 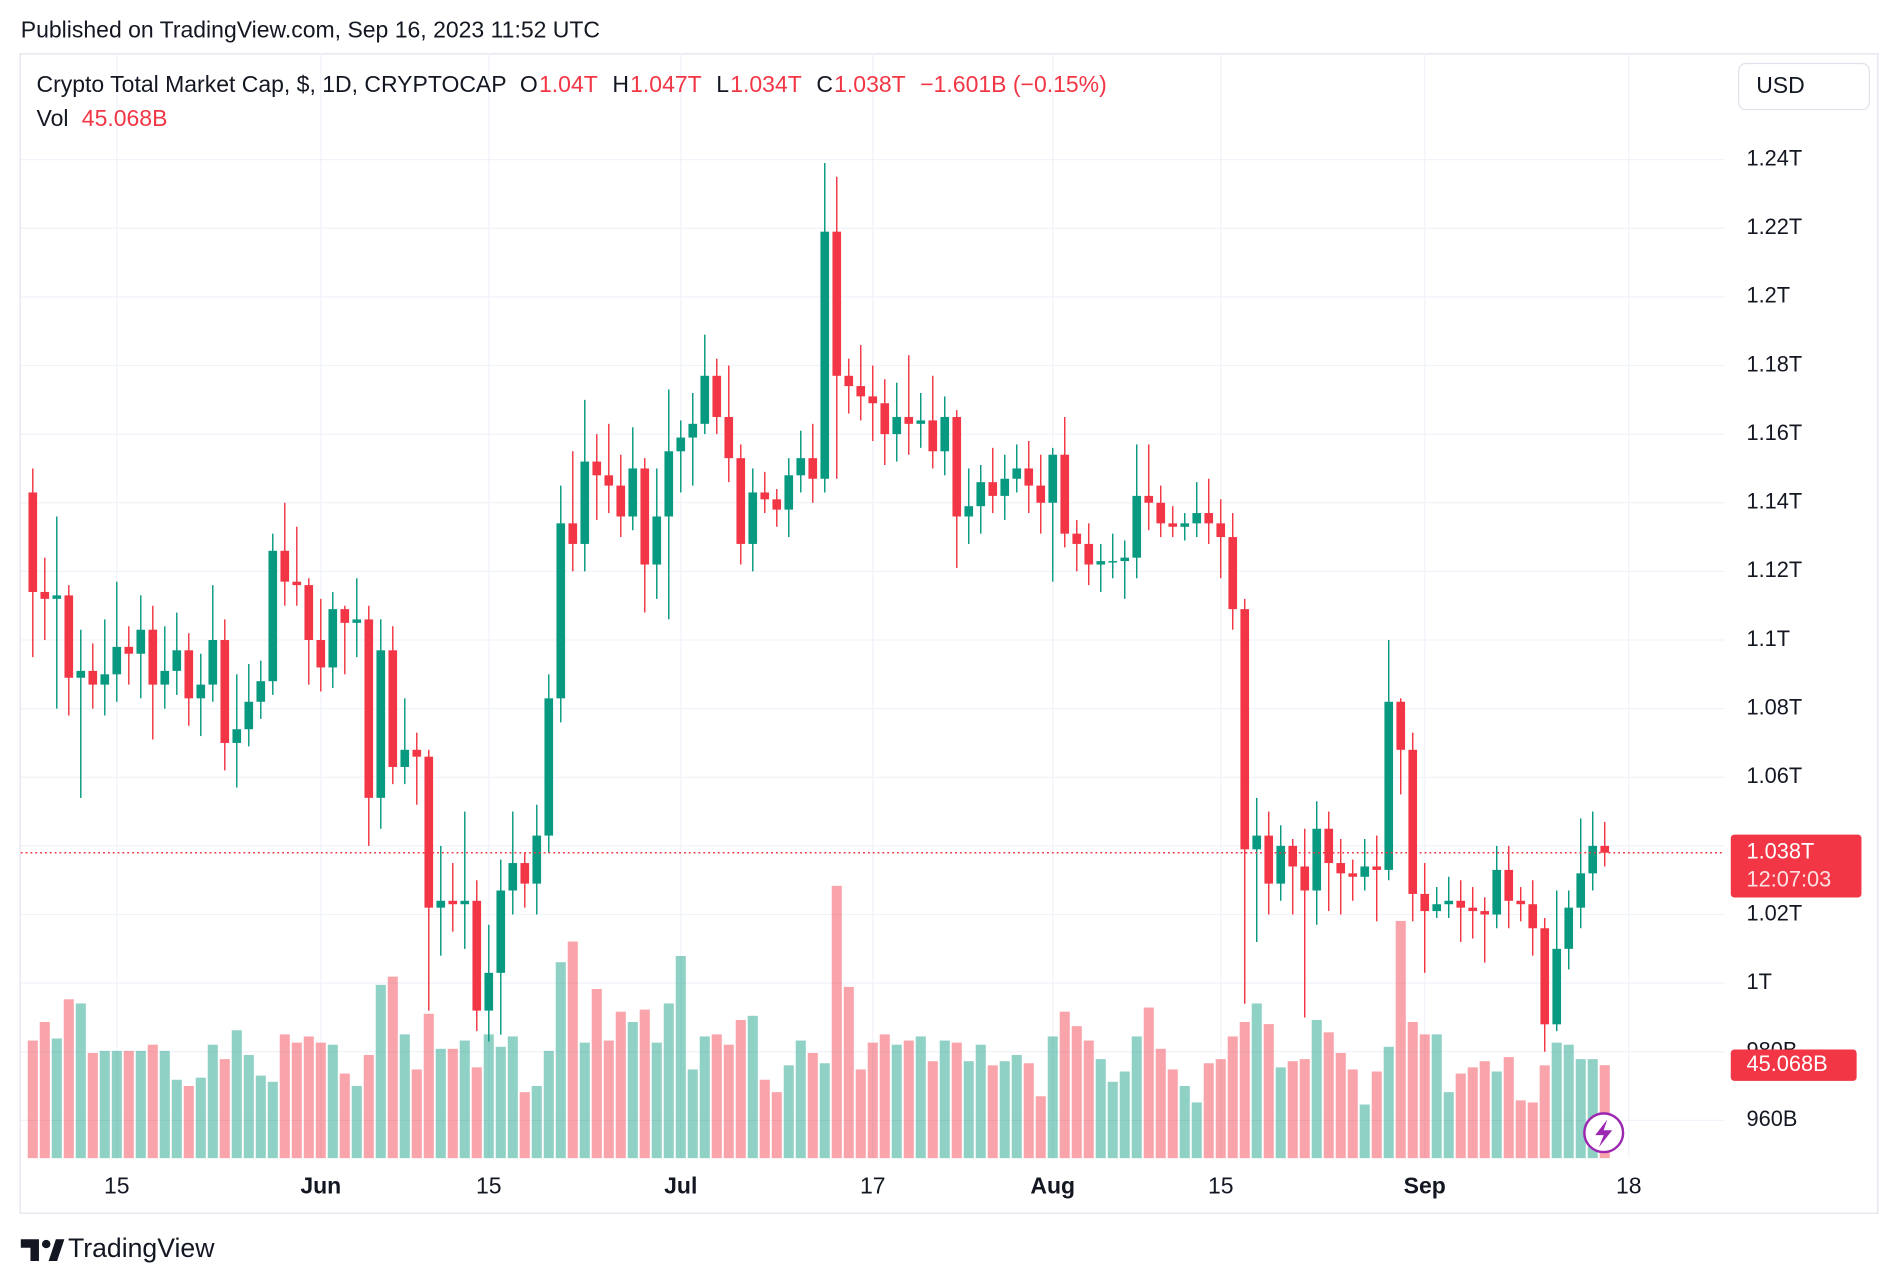 What do you see at coordinates (489, 1185) in the screenshot?
I see `x-tick-label: 15` at bounding box center [489, 1185].